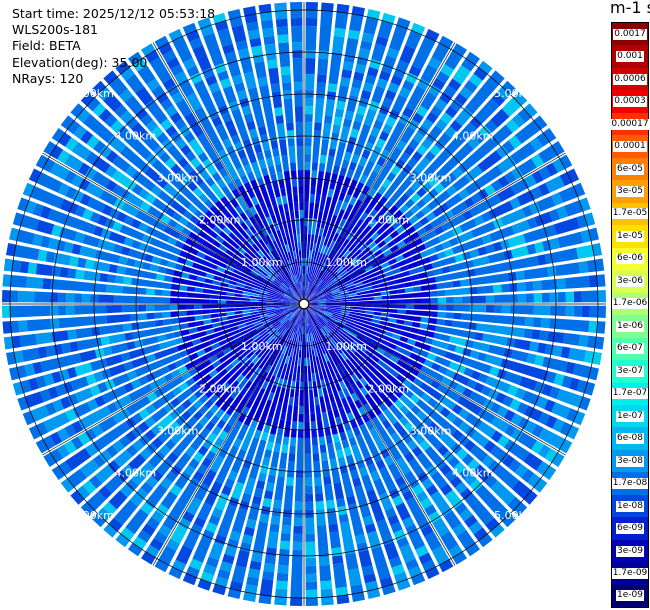 The height and width of the screenshot is (610, 650). I want to click on colorbar-tick-label: 1e-07, so click(630, 416).